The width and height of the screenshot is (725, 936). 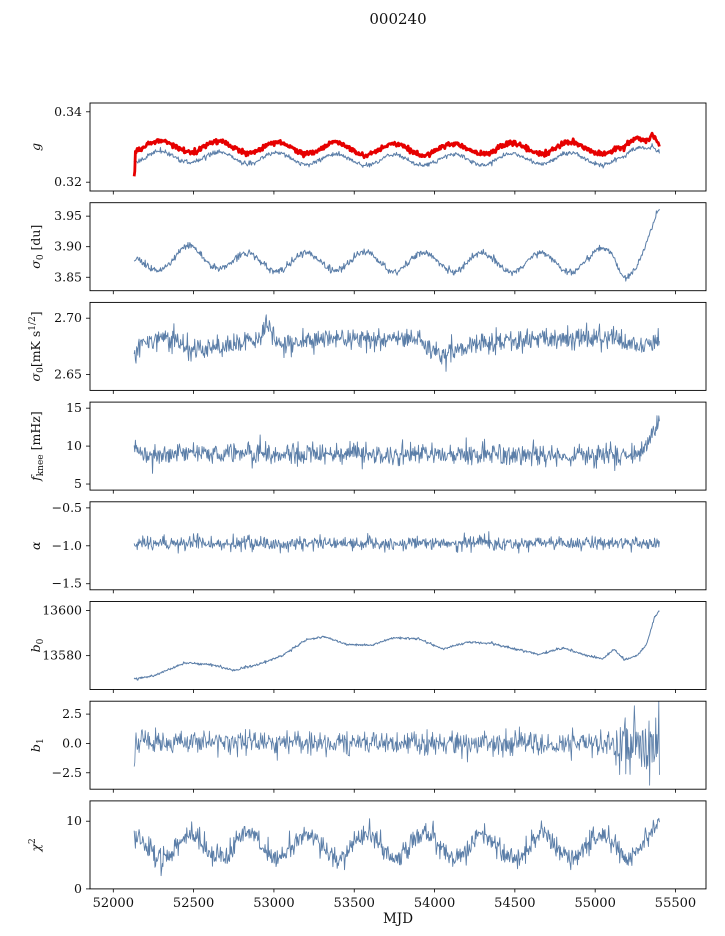 I want to click on y-tick-label: 2.5, so click(x=72, y=713).